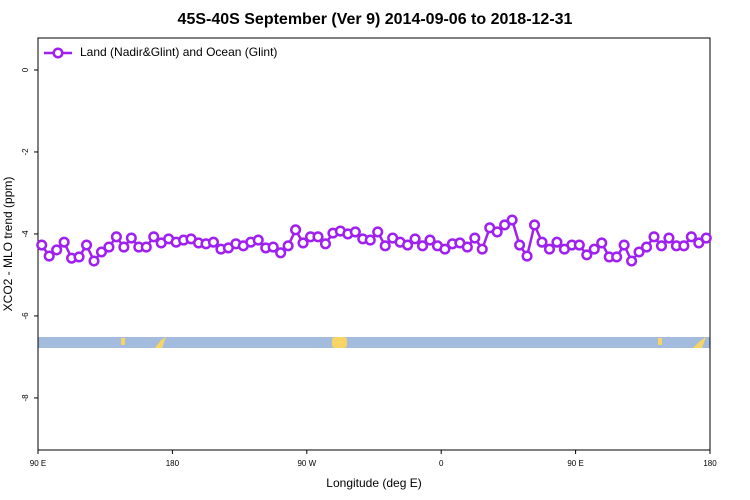 The image size is (750, 500). What do you see at coordinates (25, 234) in the screenshot?
I see `y-tick-label: -4` at bounding box center [25, 234].